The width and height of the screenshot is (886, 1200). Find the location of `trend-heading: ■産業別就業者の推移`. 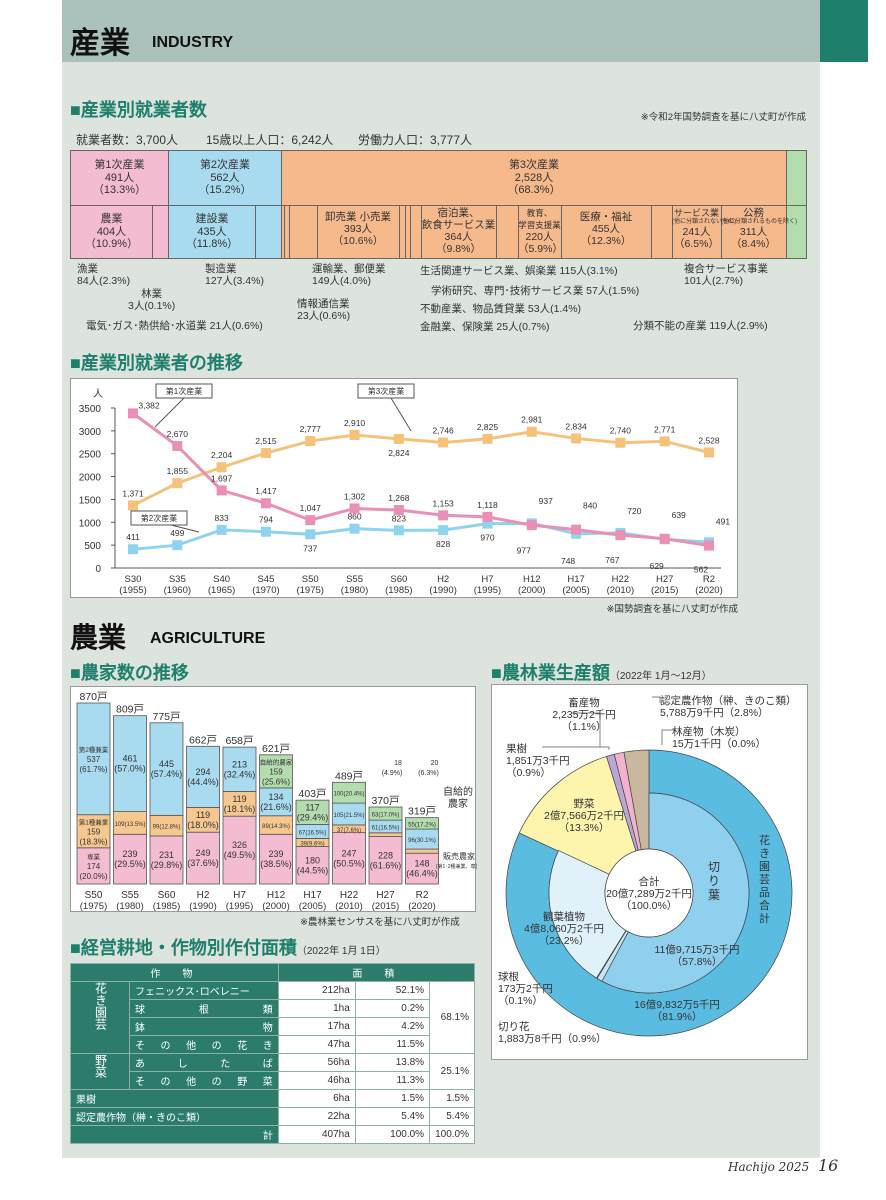

trend-heading: ■産業別就業者の推移 is located at coordinates (156, 363).